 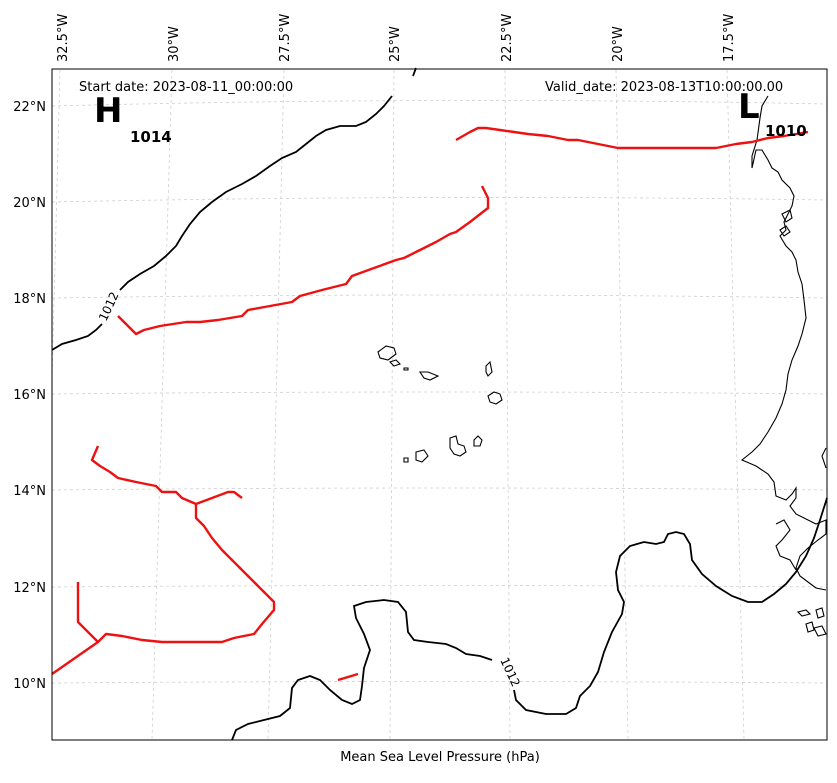 I want to click on lon-label: 20°W, so click(x=618, y=44).